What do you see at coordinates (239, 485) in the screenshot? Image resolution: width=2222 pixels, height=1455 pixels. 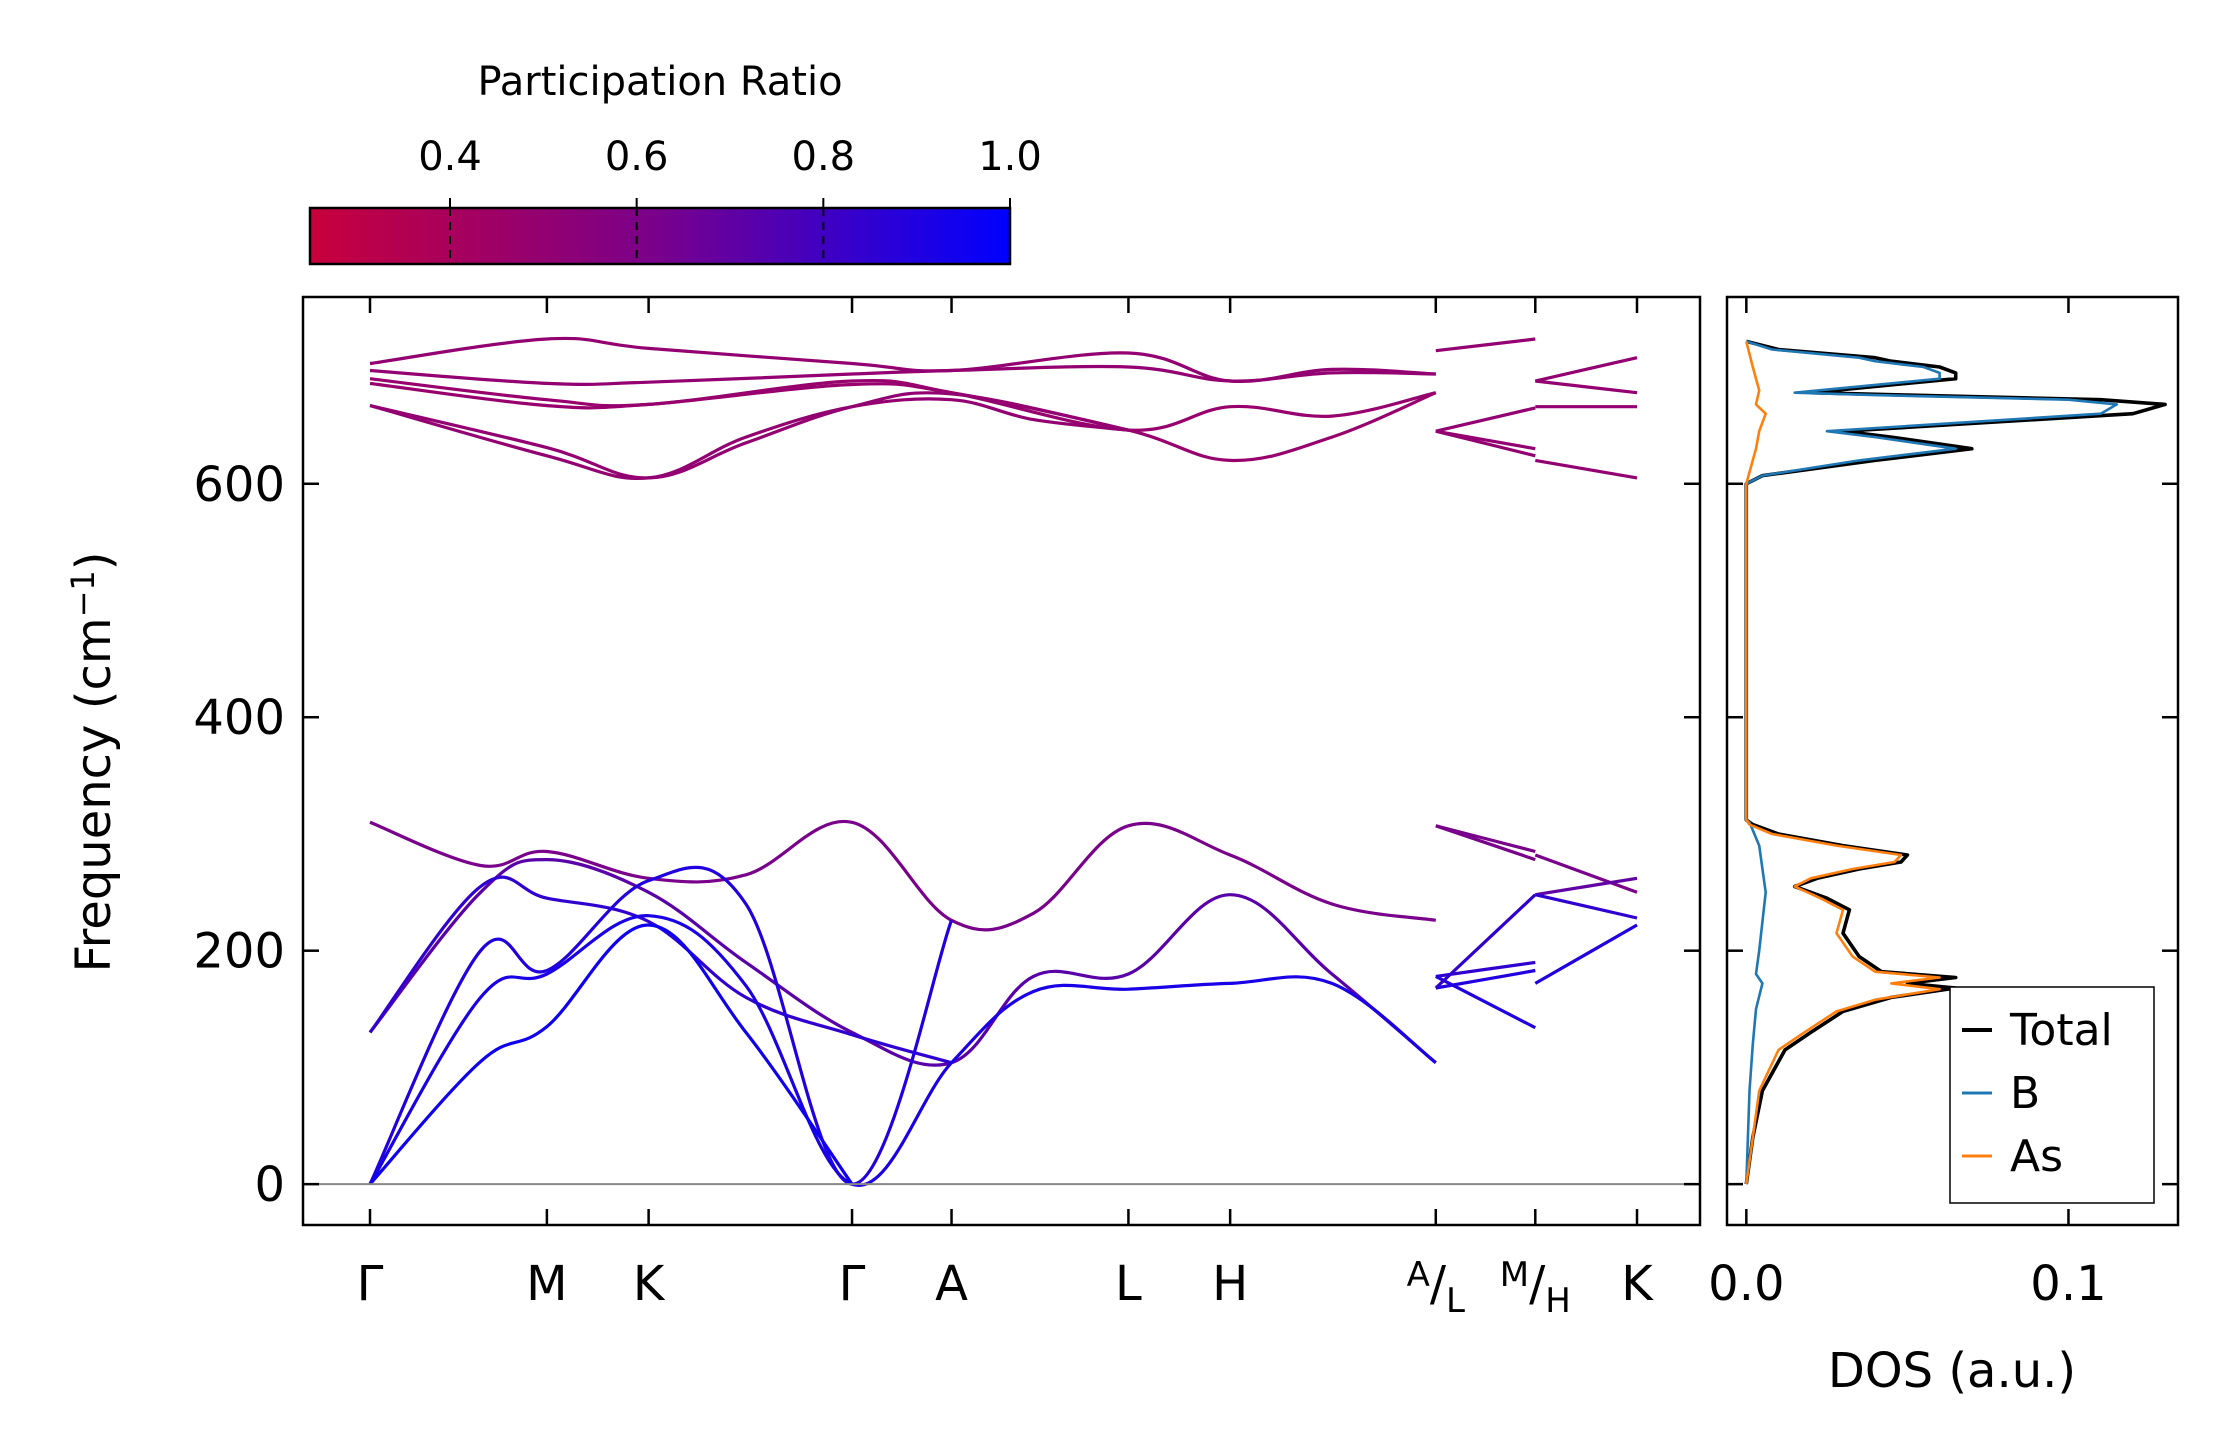 I see `y-tick-label: 600` at bounding box center [239, 485].